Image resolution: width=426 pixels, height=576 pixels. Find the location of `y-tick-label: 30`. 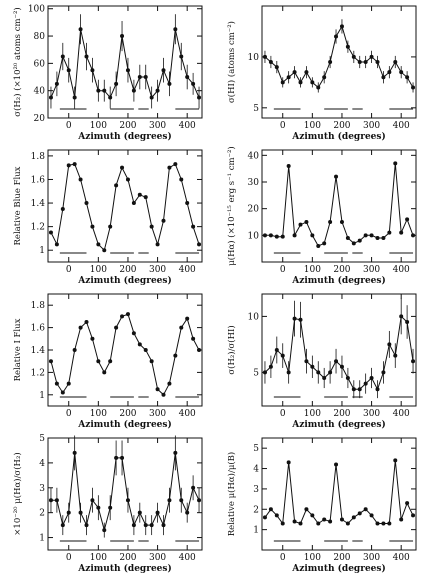

y-tick-label: 30 is located at coordinates (254, 183).